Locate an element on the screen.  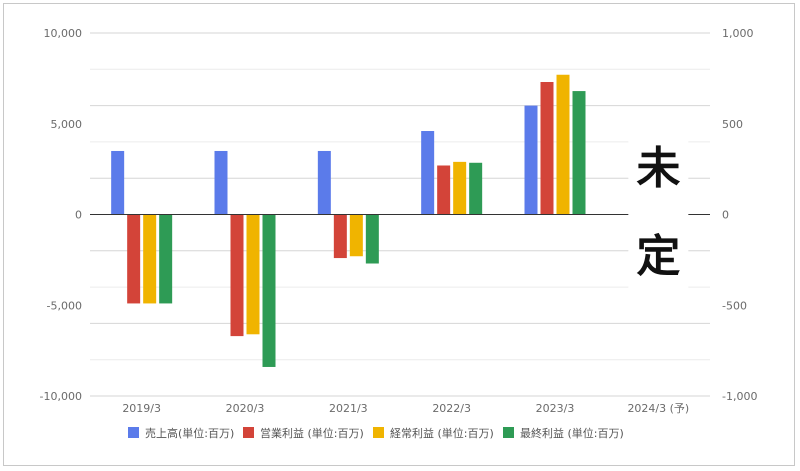
bar-4-2023/3 is located at coordinates (579, 153).